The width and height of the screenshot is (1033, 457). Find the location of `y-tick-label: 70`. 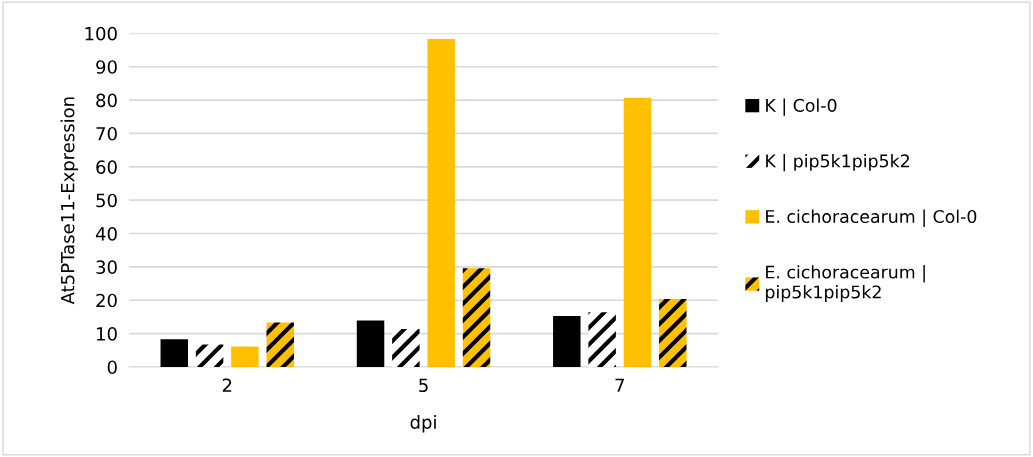

y-tick-label: 70 is located at coordinates (106, 133).